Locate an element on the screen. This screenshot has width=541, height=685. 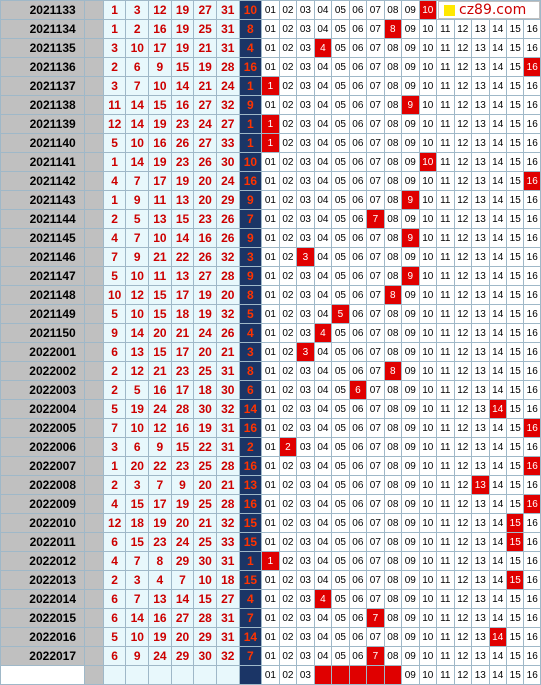
red-ball-cell: 19 is located at coordinates (205, 67).